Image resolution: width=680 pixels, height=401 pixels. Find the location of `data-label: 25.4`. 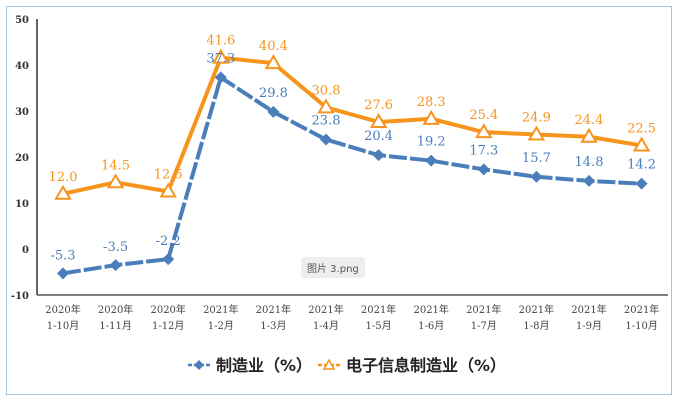

data-label: 25.4 is located at coordinates (483, 115).